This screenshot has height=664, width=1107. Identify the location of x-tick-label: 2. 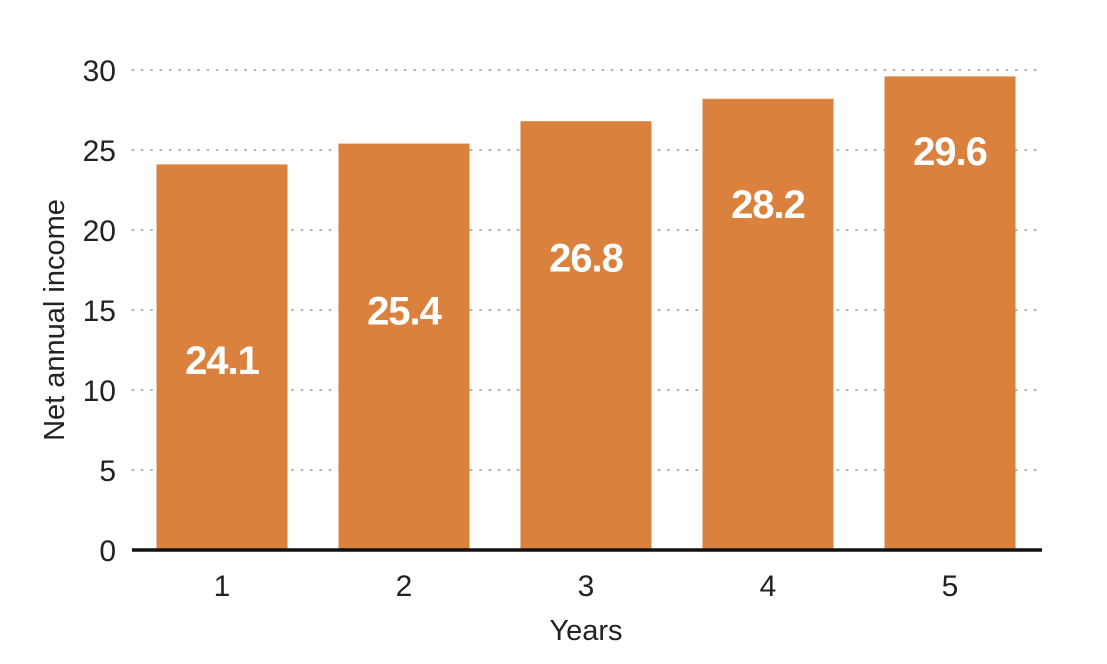
(404, 586).